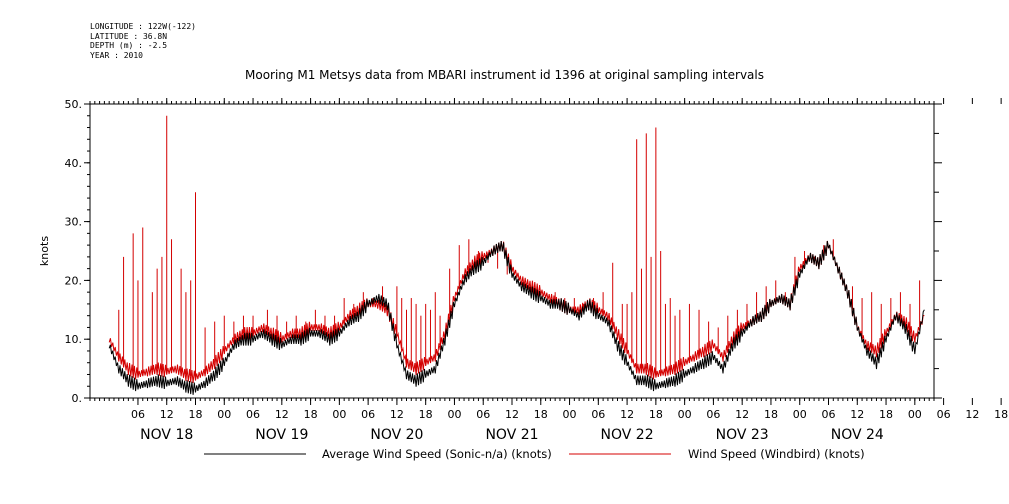 The image size is (1009, 504). What do you see at coordinates (143, 26) in the screenshot?
I see `meta-longitude: LONGITUDE : 122W(-122)` at bounding box center [143, 26].